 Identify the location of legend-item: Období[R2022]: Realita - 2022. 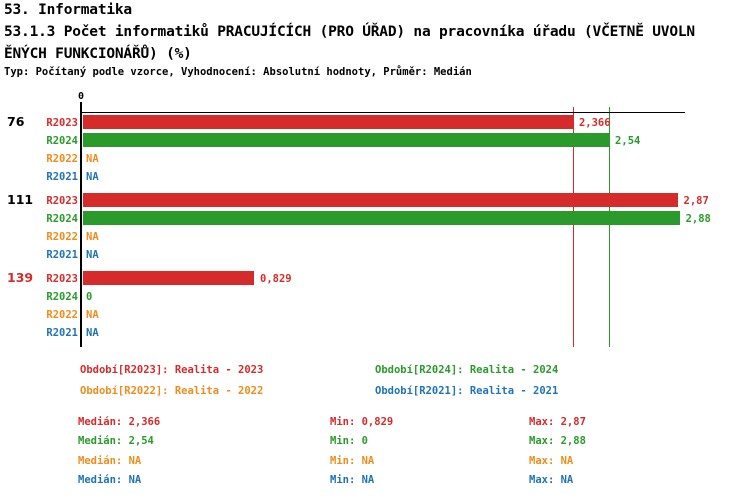
(172, 391).